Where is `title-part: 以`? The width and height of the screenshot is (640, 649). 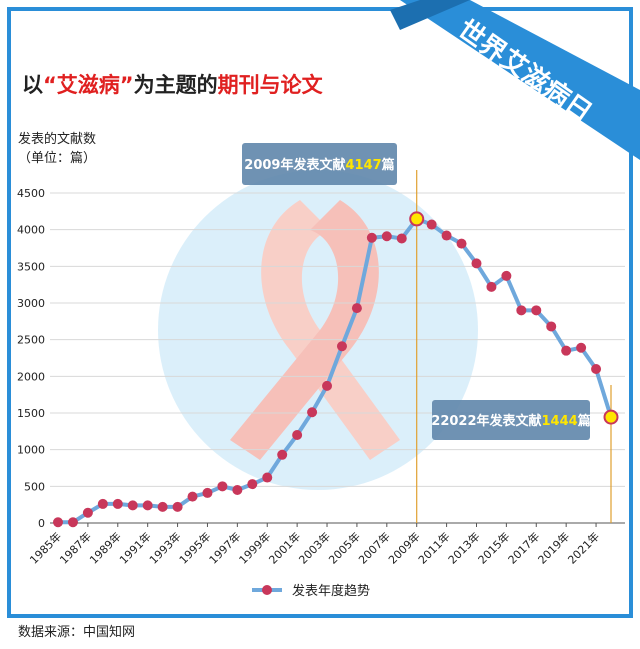
title-part: 以 is located at coordinates (32, 85).